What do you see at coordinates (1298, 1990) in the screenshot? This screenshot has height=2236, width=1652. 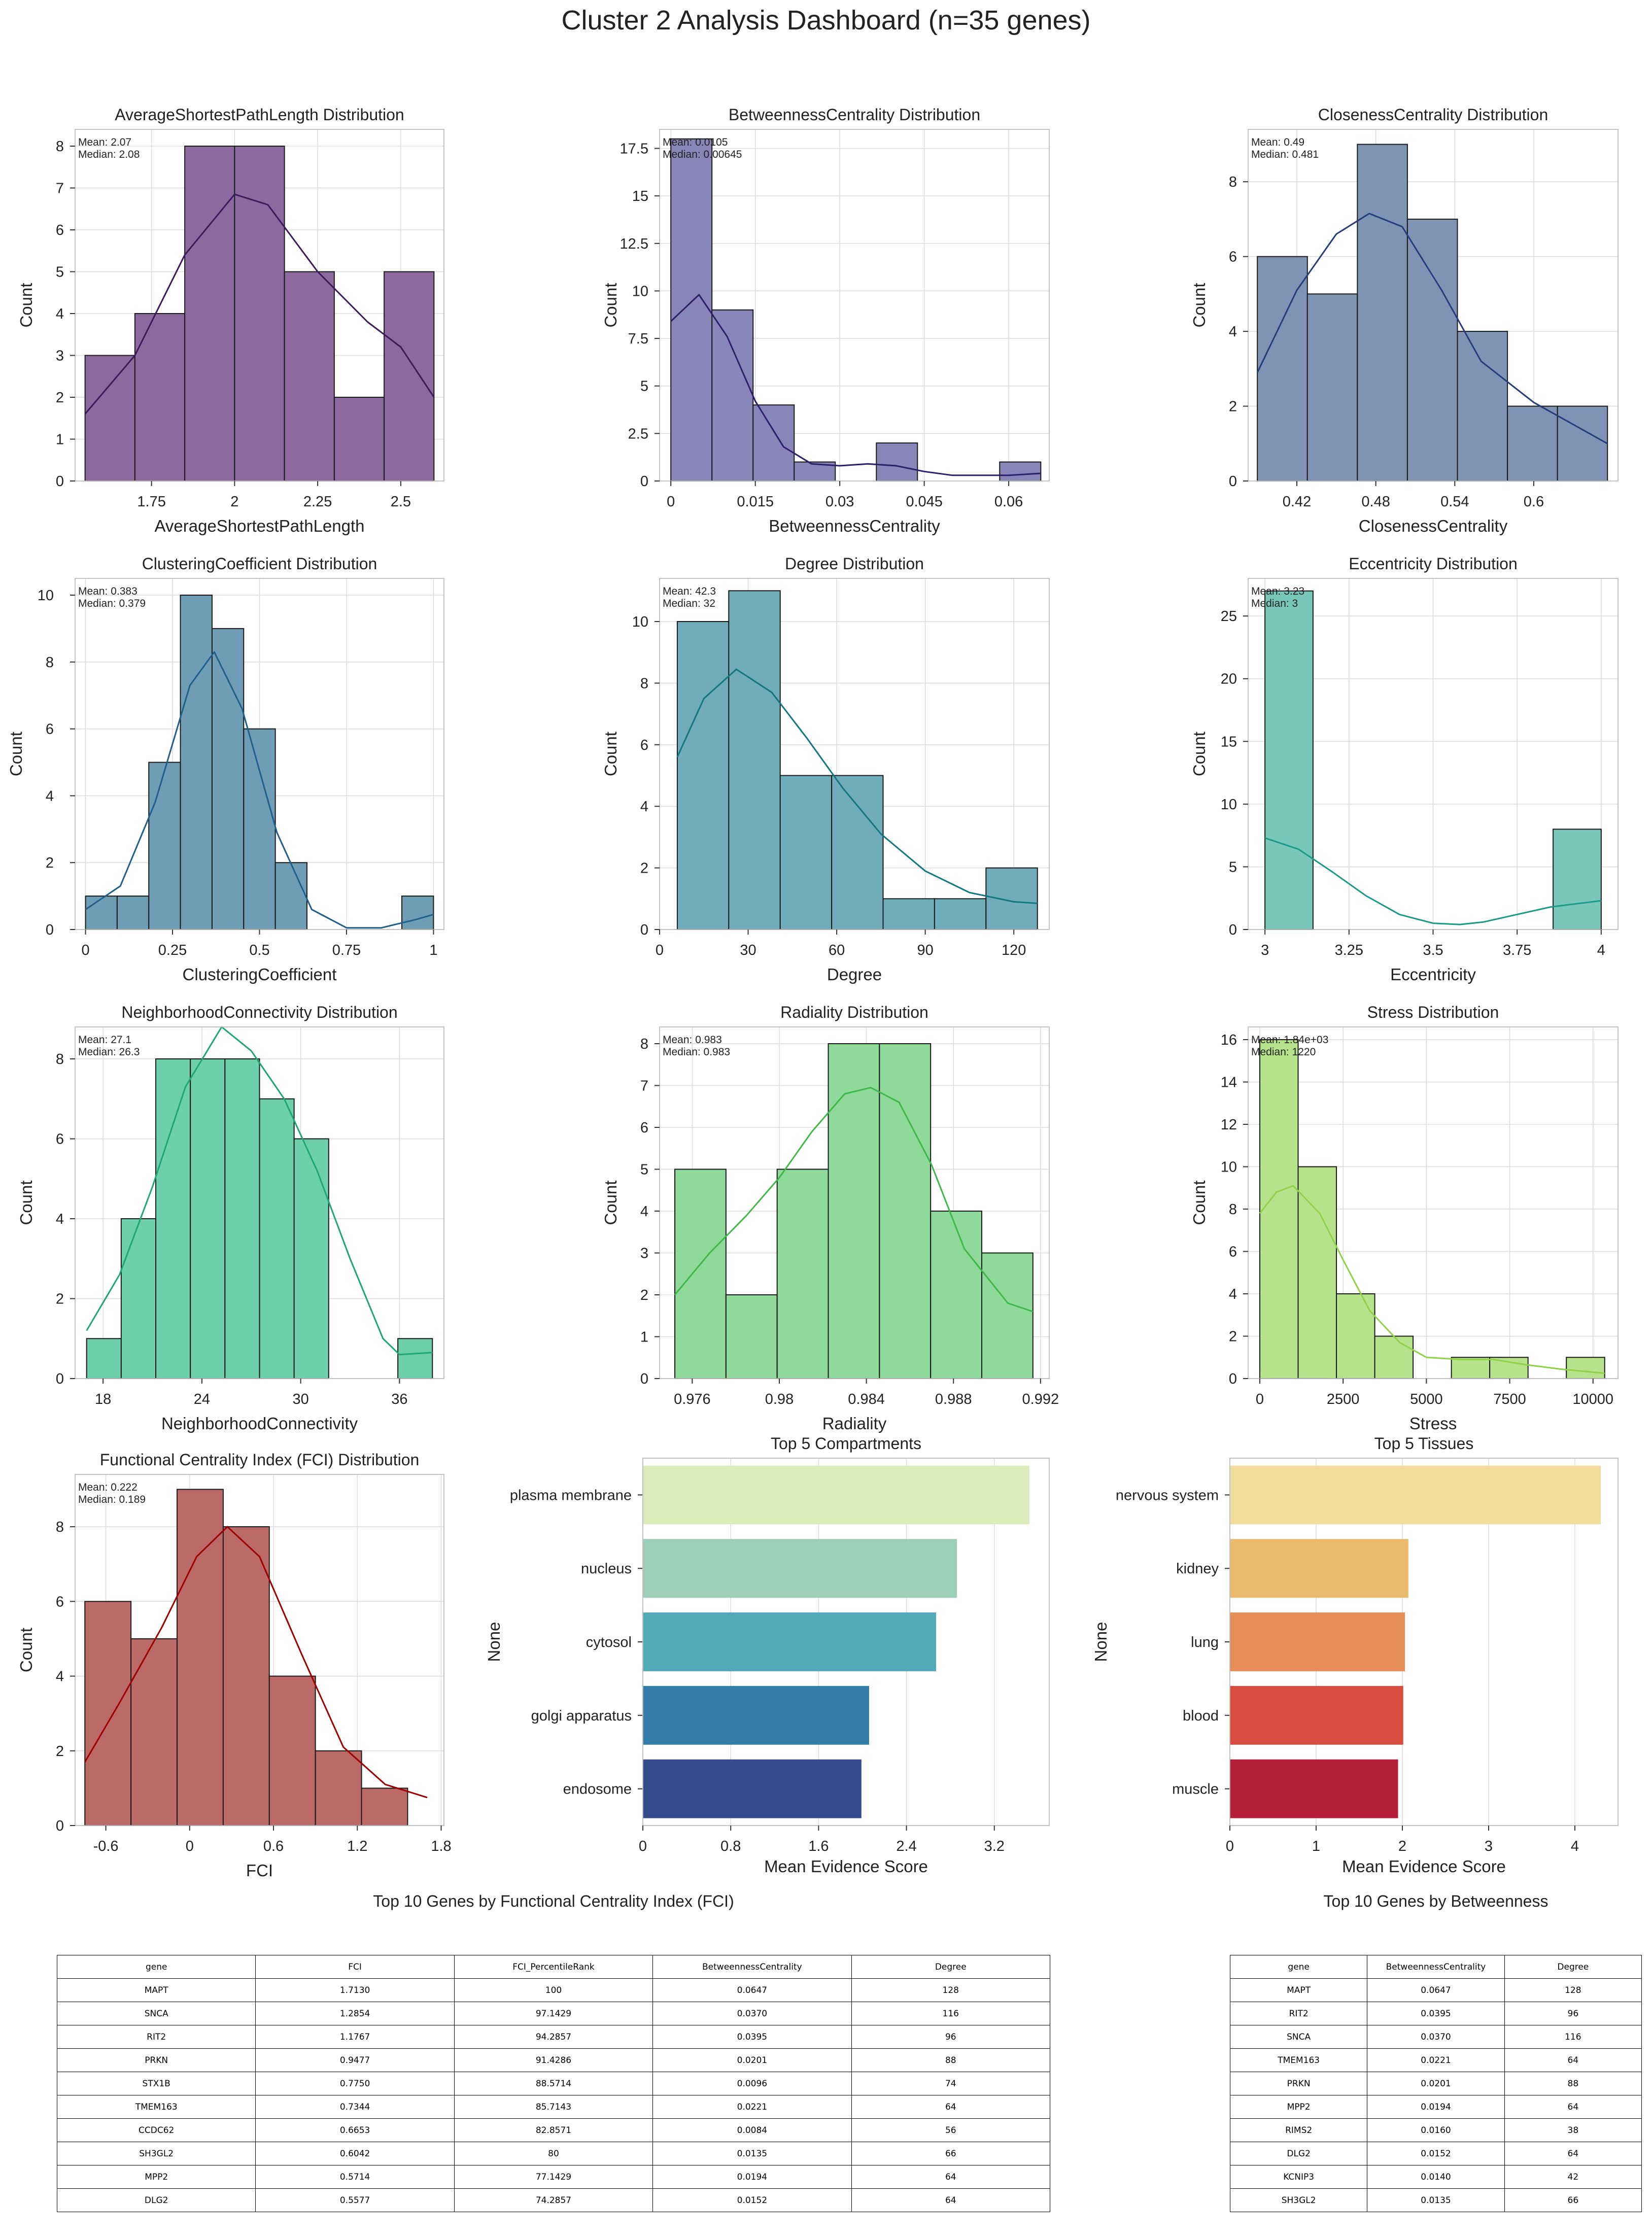 I see `table-cell: MAPT` at bounding box center [1298, 1990].